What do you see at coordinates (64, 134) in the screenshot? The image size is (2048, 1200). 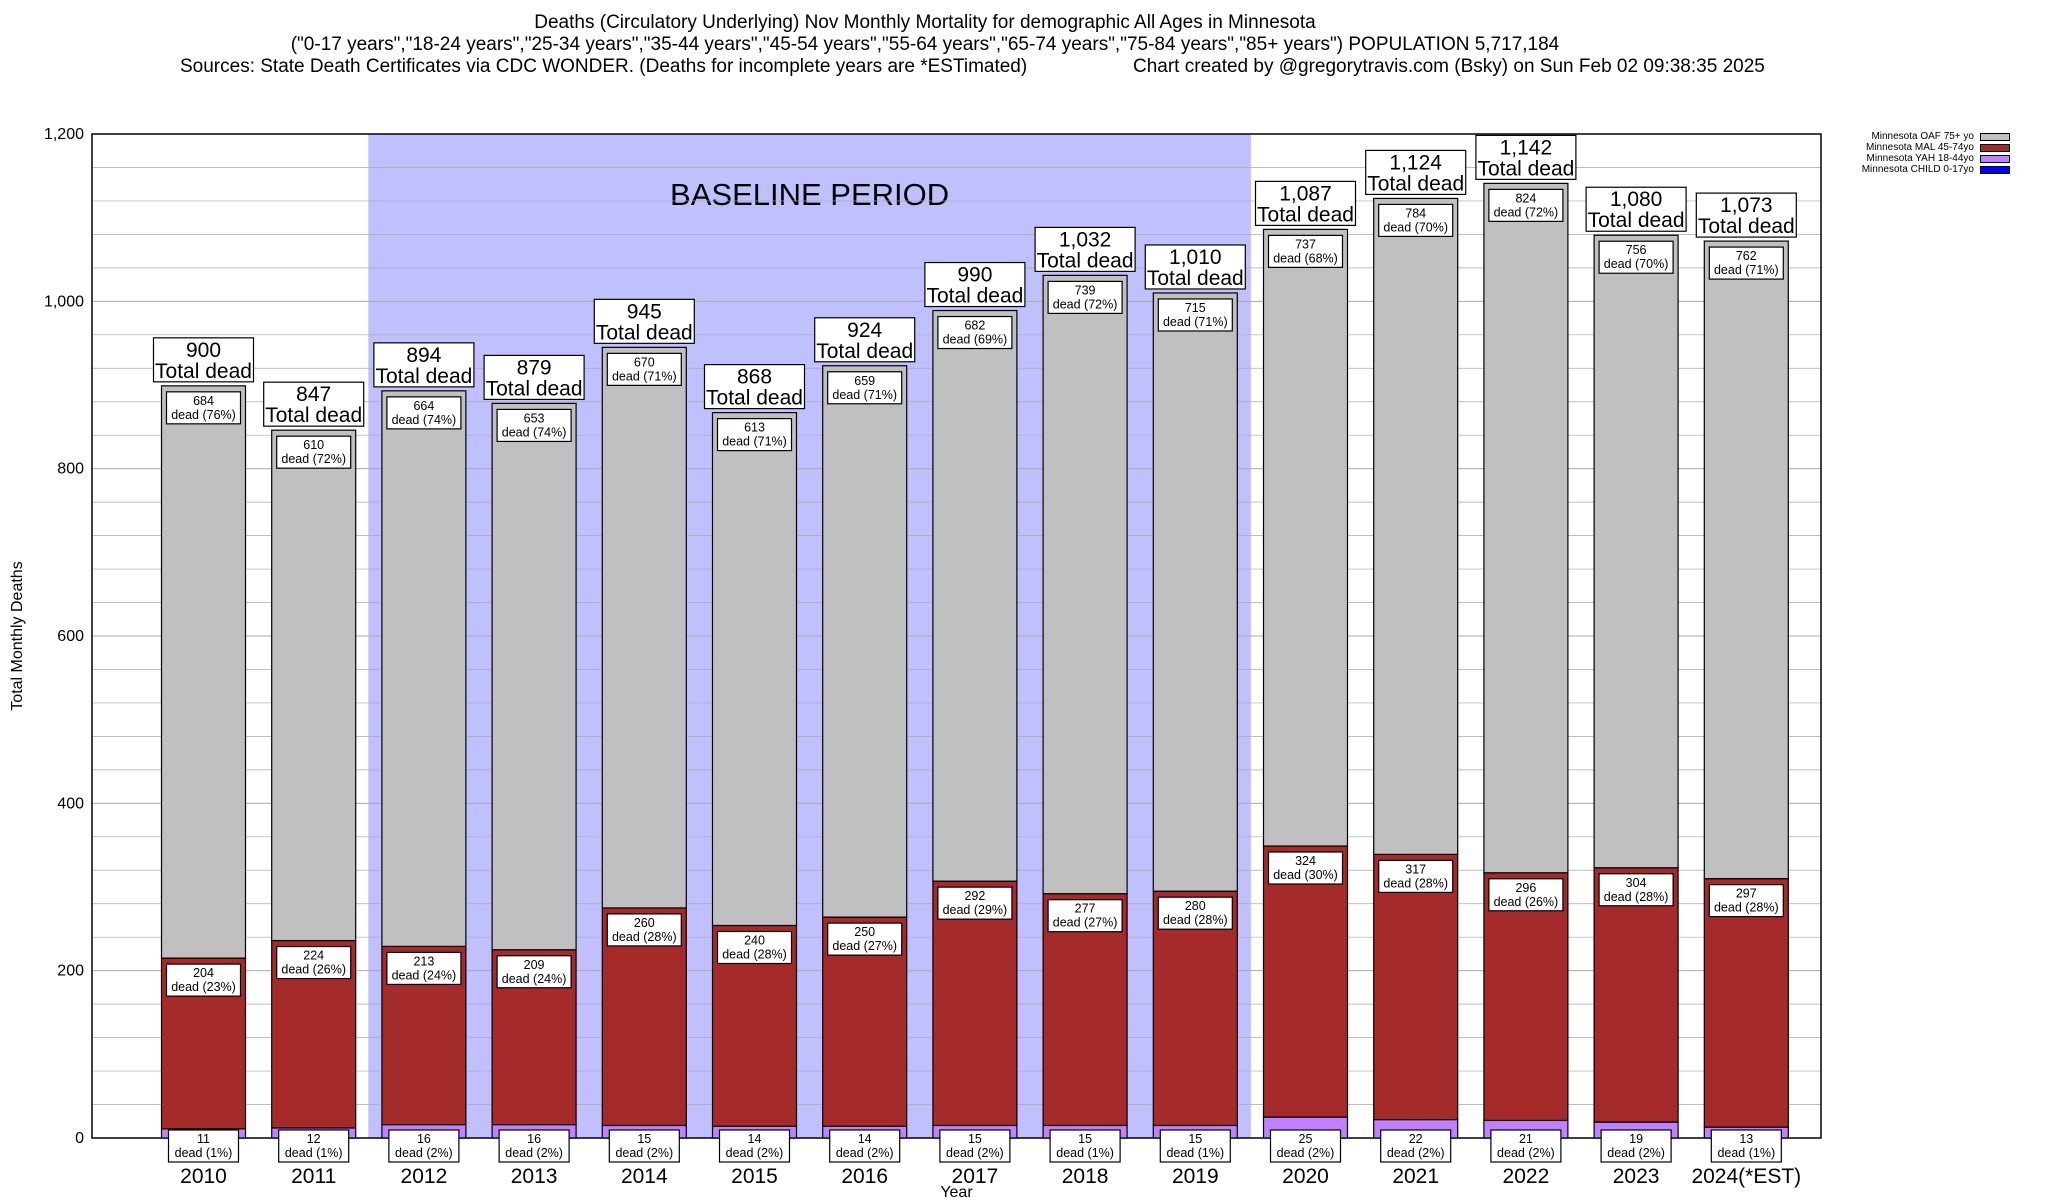 I see `y-tick-label: 1,200` at bounding box center [64, 134].